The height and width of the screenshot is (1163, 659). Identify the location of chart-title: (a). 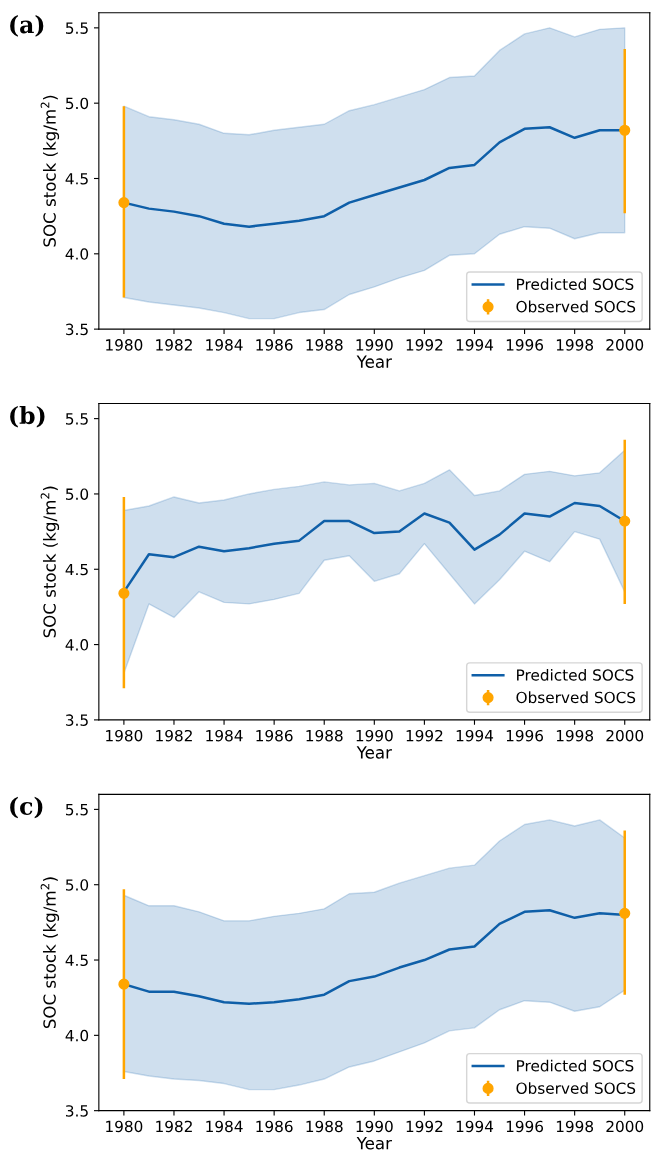
(27, 26).